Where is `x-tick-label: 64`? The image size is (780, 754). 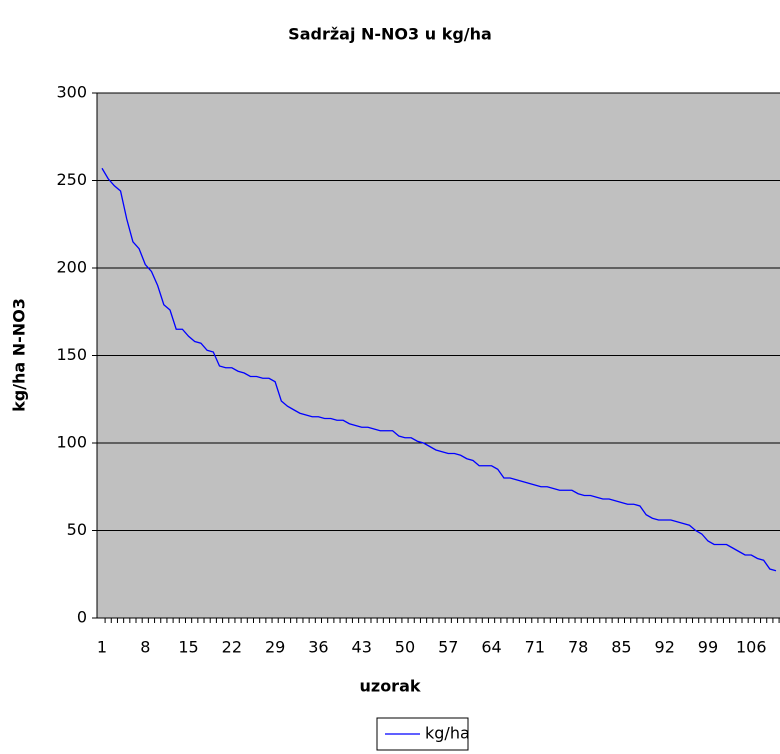 x-tick-label: 64 is located at coordinates (491, 647).